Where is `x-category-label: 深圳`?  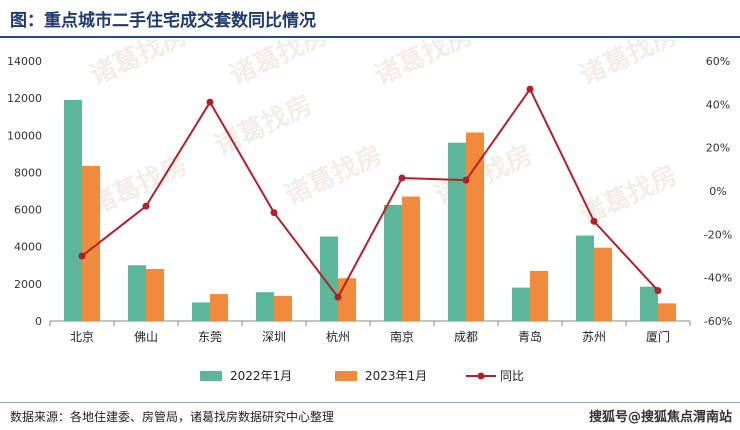
x-category-label: 深圳 is located at coordinates (274, 337).